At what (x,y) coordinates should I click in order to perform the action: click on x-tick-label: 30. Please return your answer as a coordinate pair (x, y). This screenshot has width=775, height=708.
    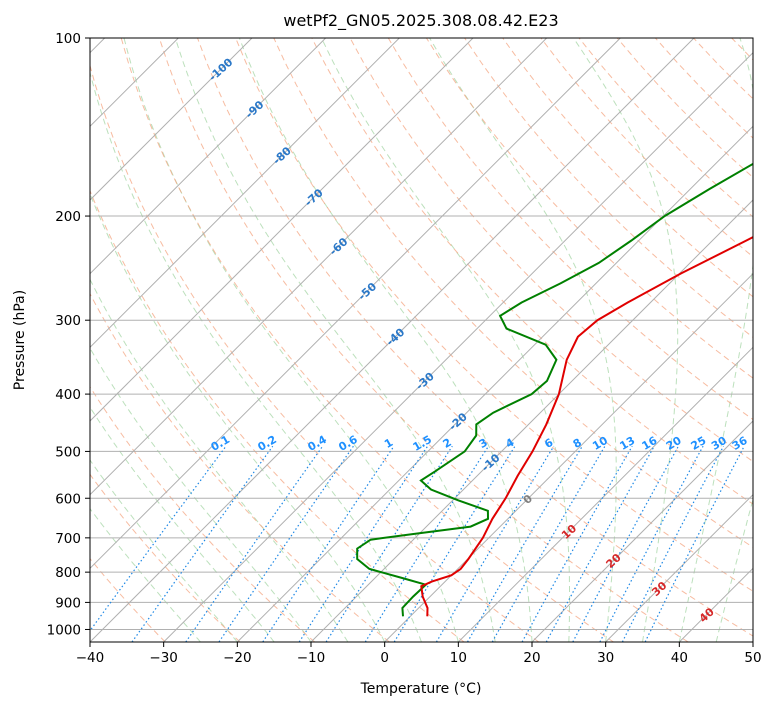
    Looking at the image, I should click on (605, 658).